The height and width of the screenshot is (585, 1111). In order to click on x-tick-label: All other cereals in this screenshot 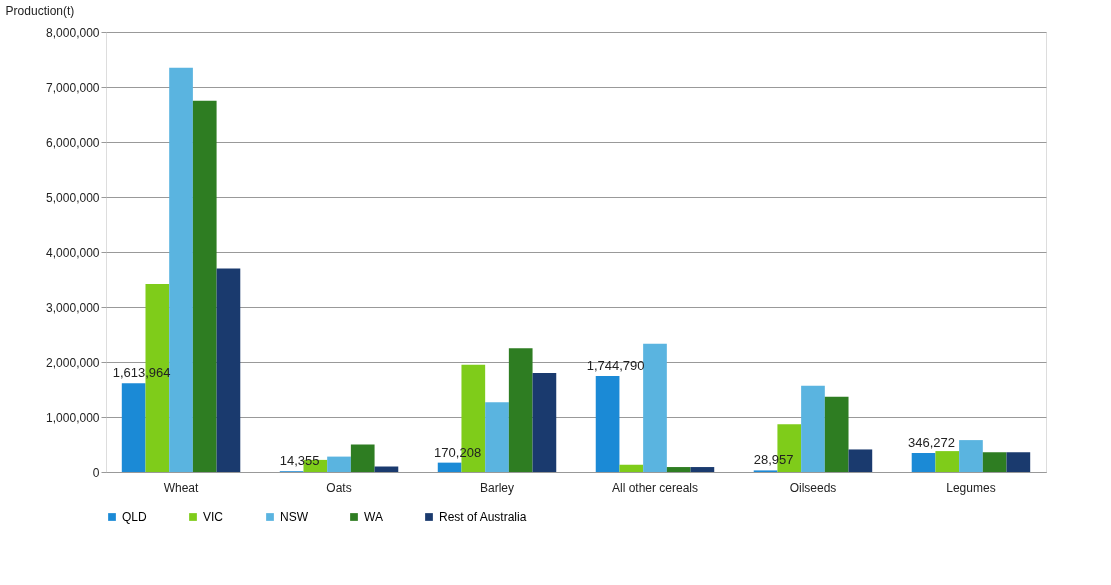, I will do `click(655, 487)`.